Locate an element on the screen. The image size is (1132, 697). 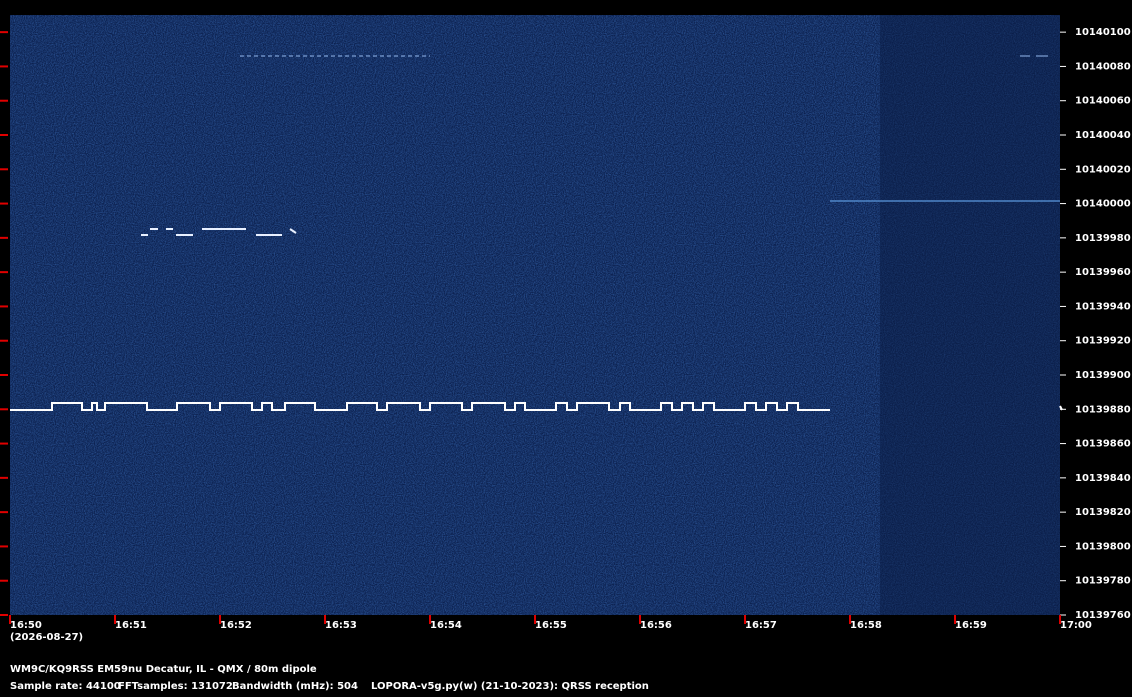
y-tick-label: 10140000 is located at coordinates (1103, 204).